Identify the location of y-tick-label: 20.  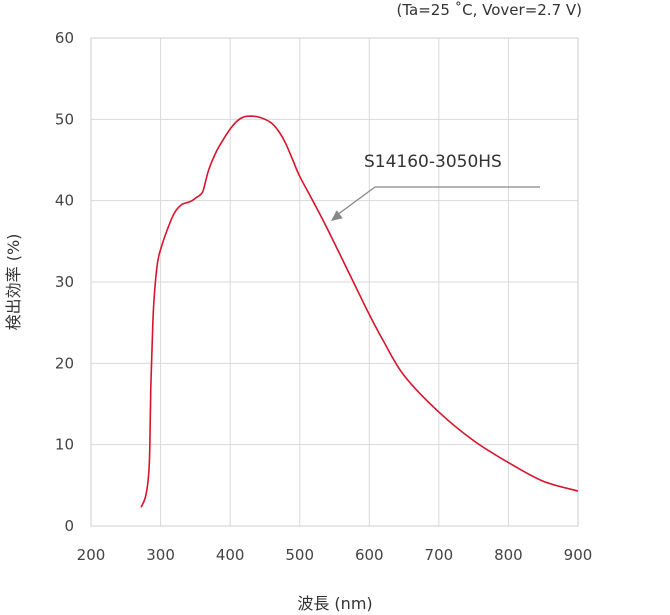
(64, 363).